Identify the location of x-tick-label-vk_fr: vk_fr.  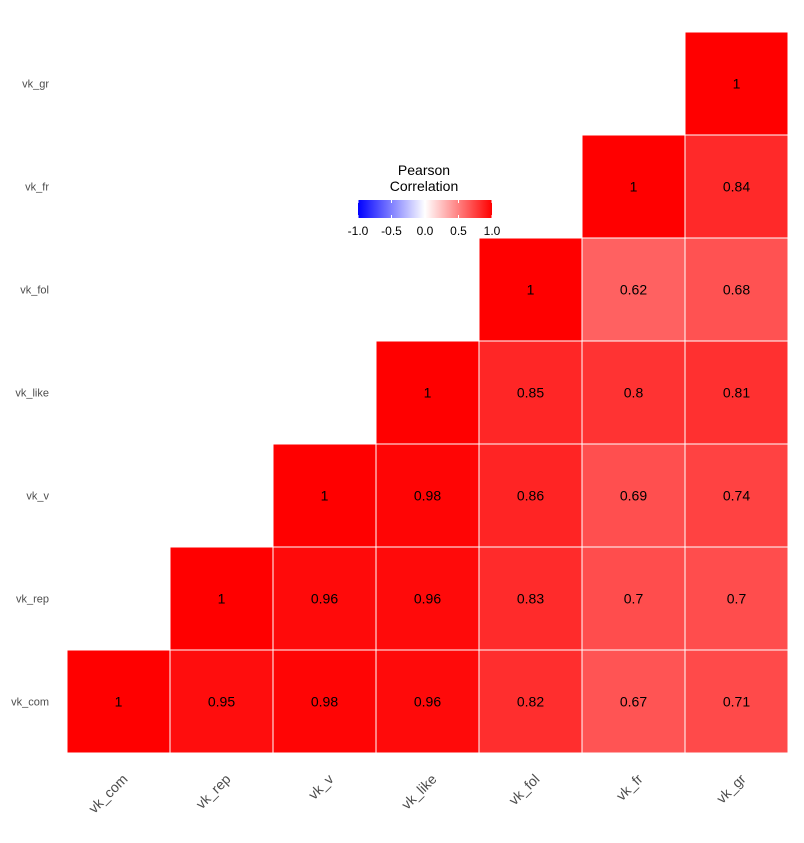
(629, 787).